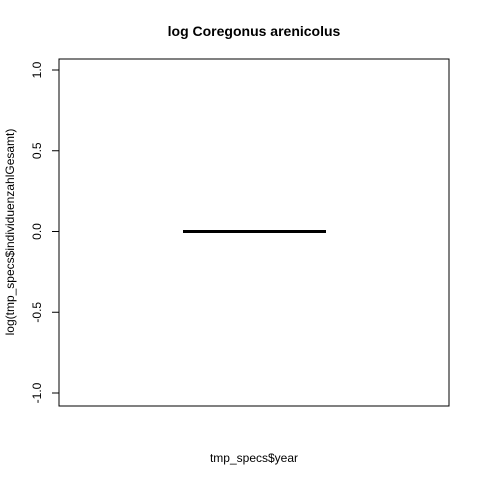 The width and height of the screenshot is (480, 480). What do you see at coordinates (37, 392) in the screenshot?
I see `y-tick-label: -1.0` at bounding box center [37, 392].